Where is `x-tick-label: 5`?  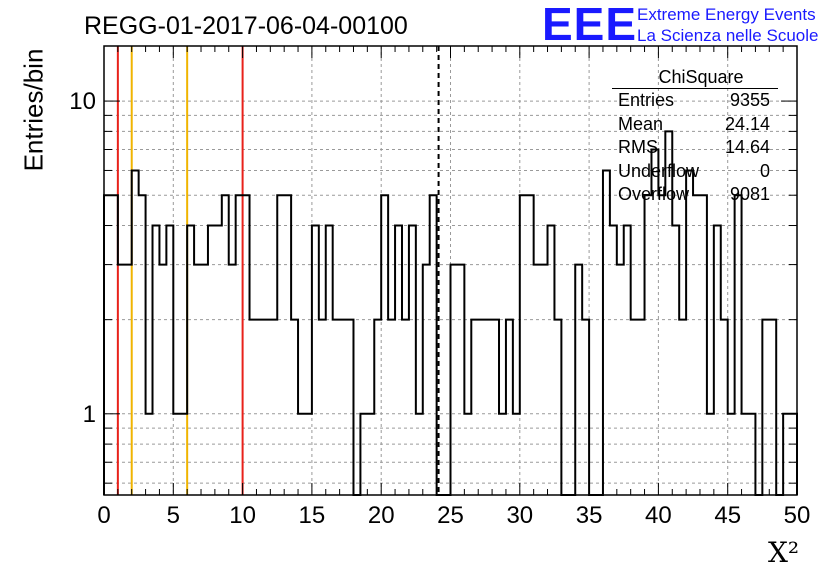
x-tick-label: 5 is located at coordinates (173, 515).